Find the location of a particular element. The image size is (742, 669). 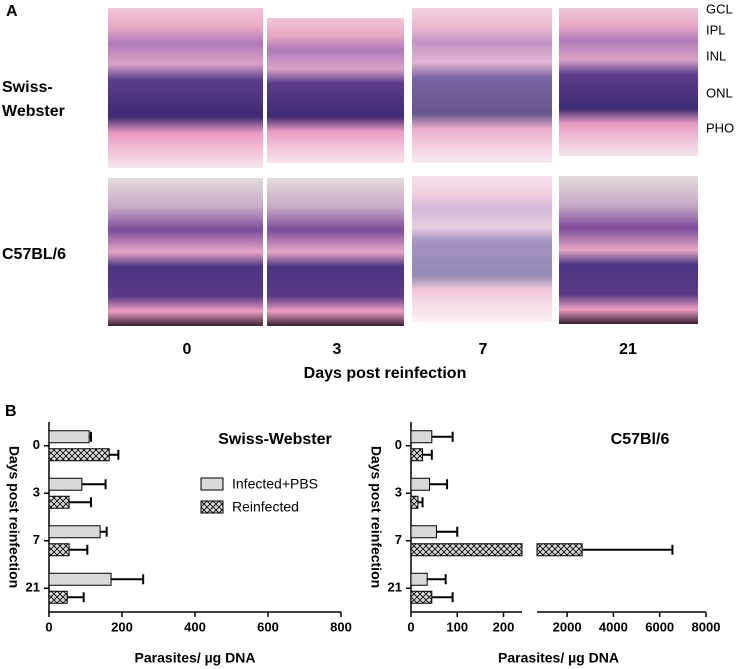

x-tick-label: 800 is located at coordinates (341, 626).